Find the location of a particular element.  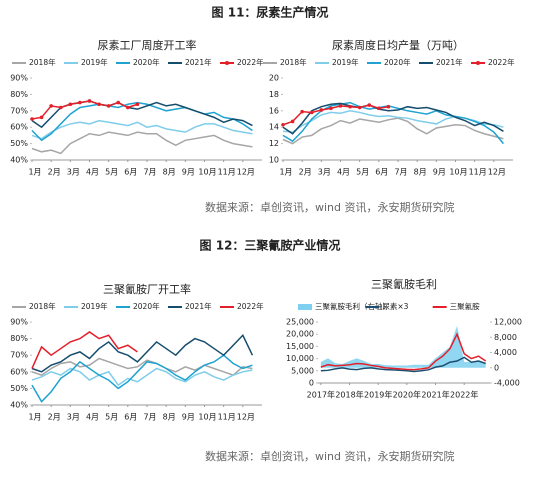

y-tick-label: 90% is located at coordinates (19, 322).